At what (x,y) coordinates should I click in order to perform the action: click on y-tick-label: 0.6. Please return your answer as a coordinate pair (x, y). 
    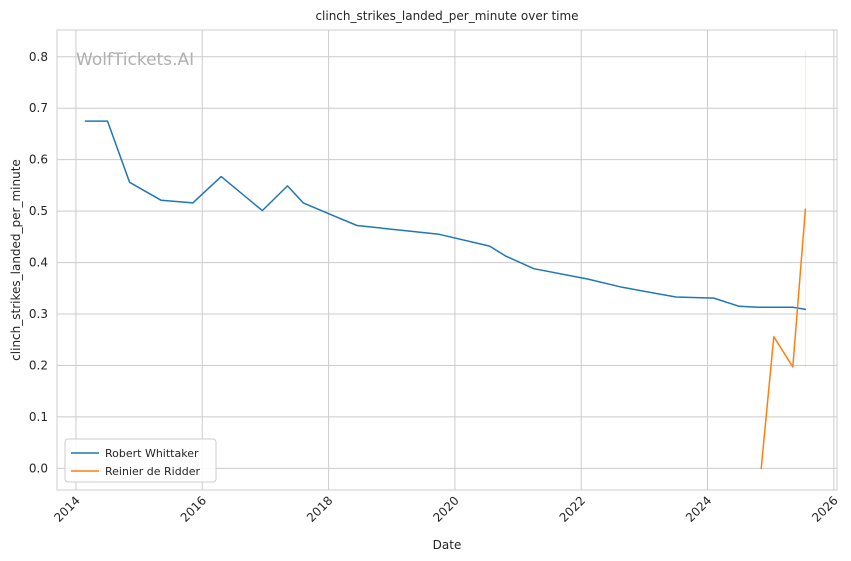
    Looking at the image, I should click on (38, 160).